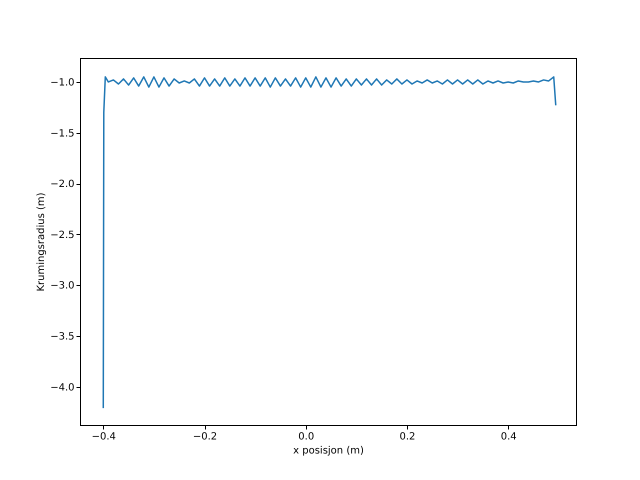  What do you see at coordinates (205, 437) in the screenshot?
I see `x-tick-label: −0.2` at bounding box center [205, 437].